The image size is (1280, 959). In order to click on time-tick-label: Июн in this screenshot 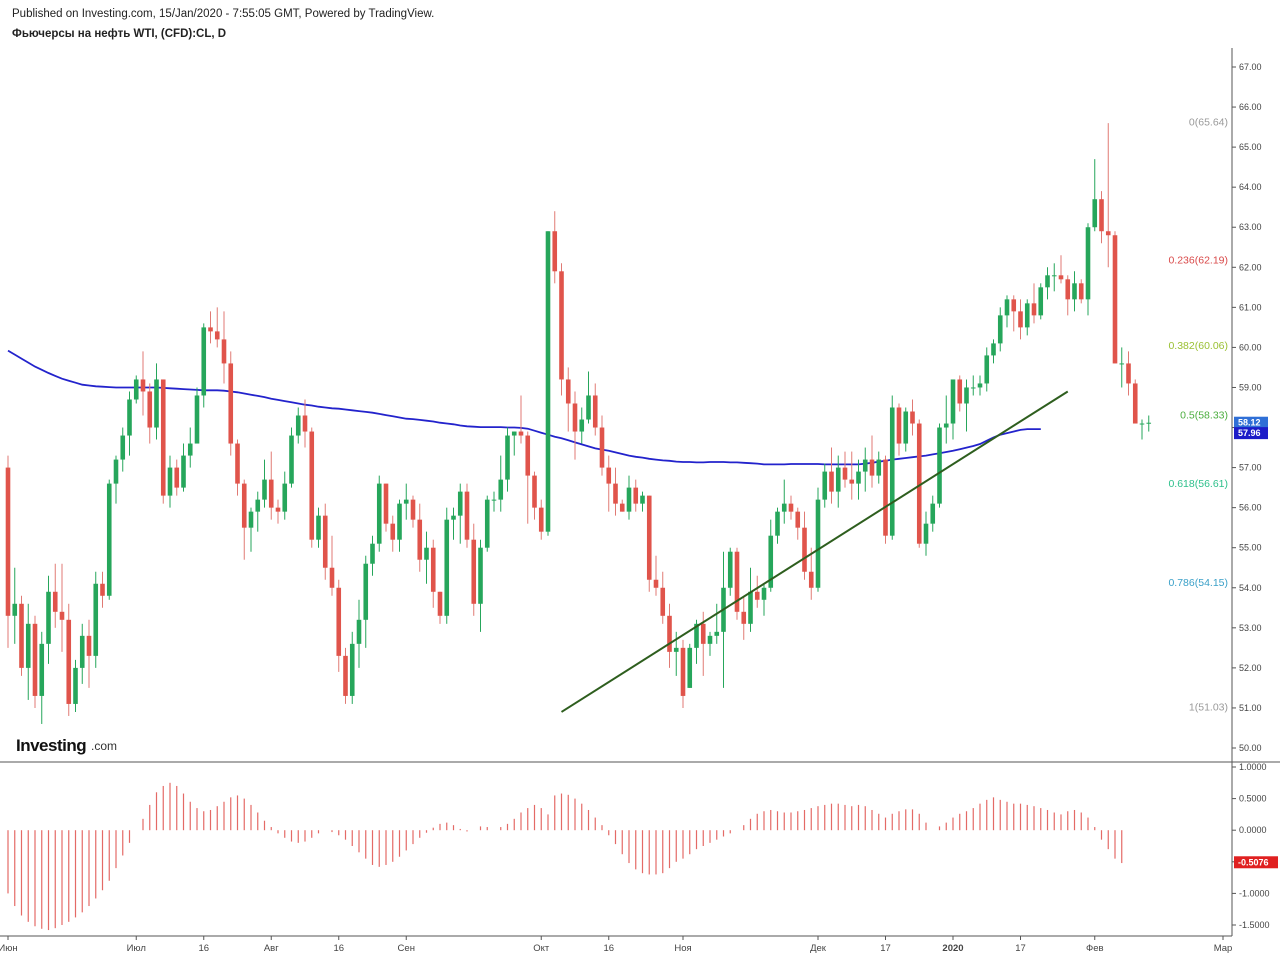, I will do `click(9, 948)`.